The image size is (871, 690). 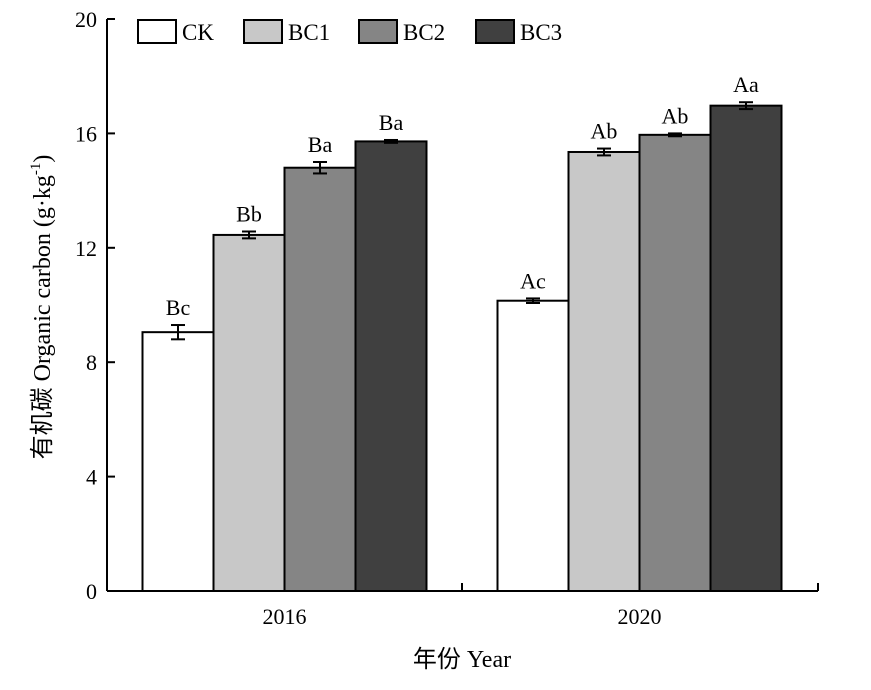 I want to click on significance-label-bc3-2016: Ba, so click(x=391, y=122).